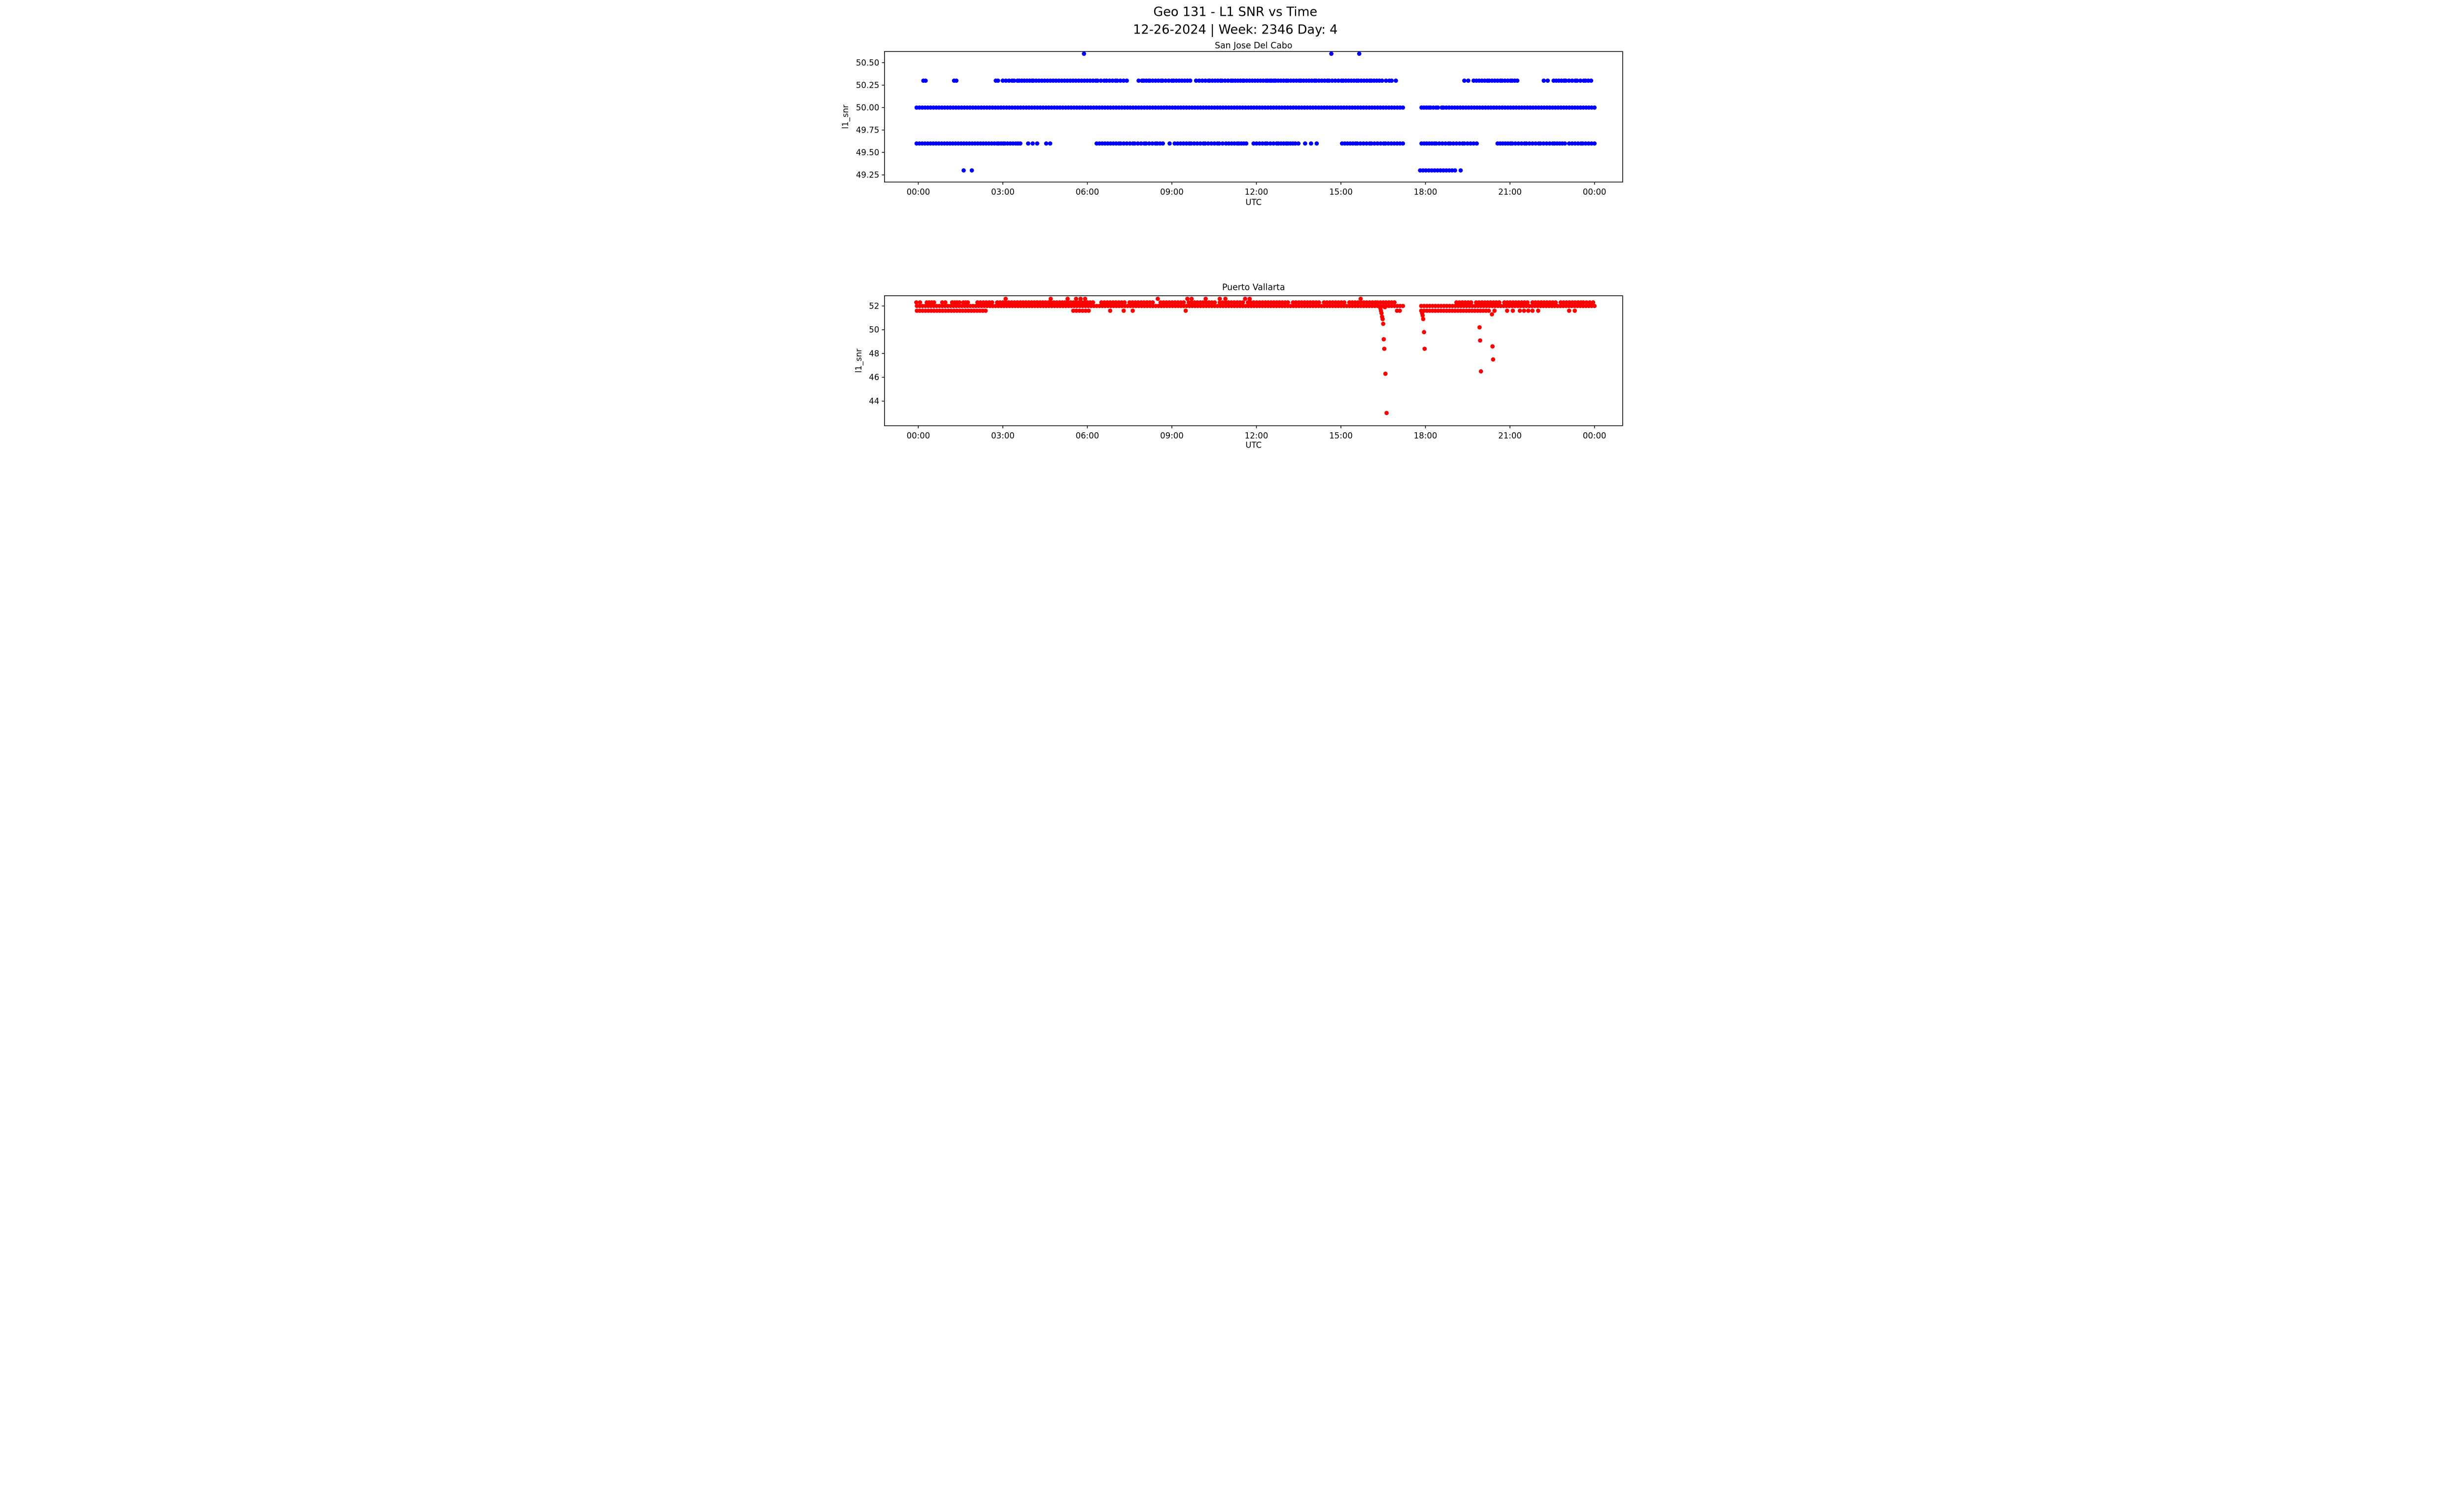 This screenshot has width=2464, height=1495. What do you see at coordinates (867, 174) in the screenshot?
I see `y-tick-label: 49.25` at bounding box center [867, 174].